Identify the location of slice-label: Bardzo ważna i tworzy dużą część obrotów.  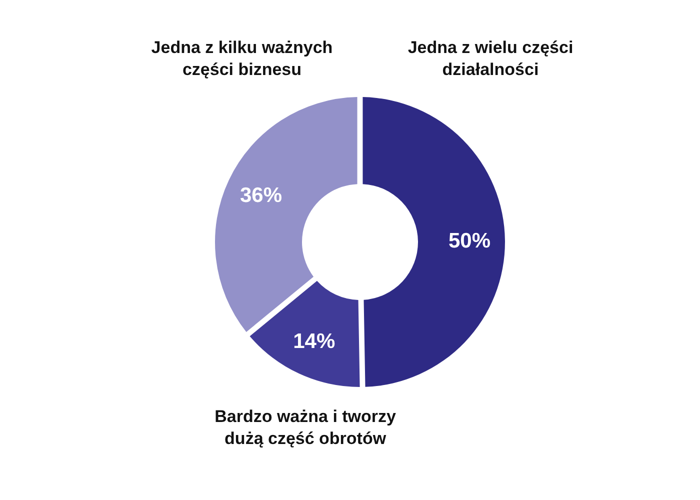
(305, 427).